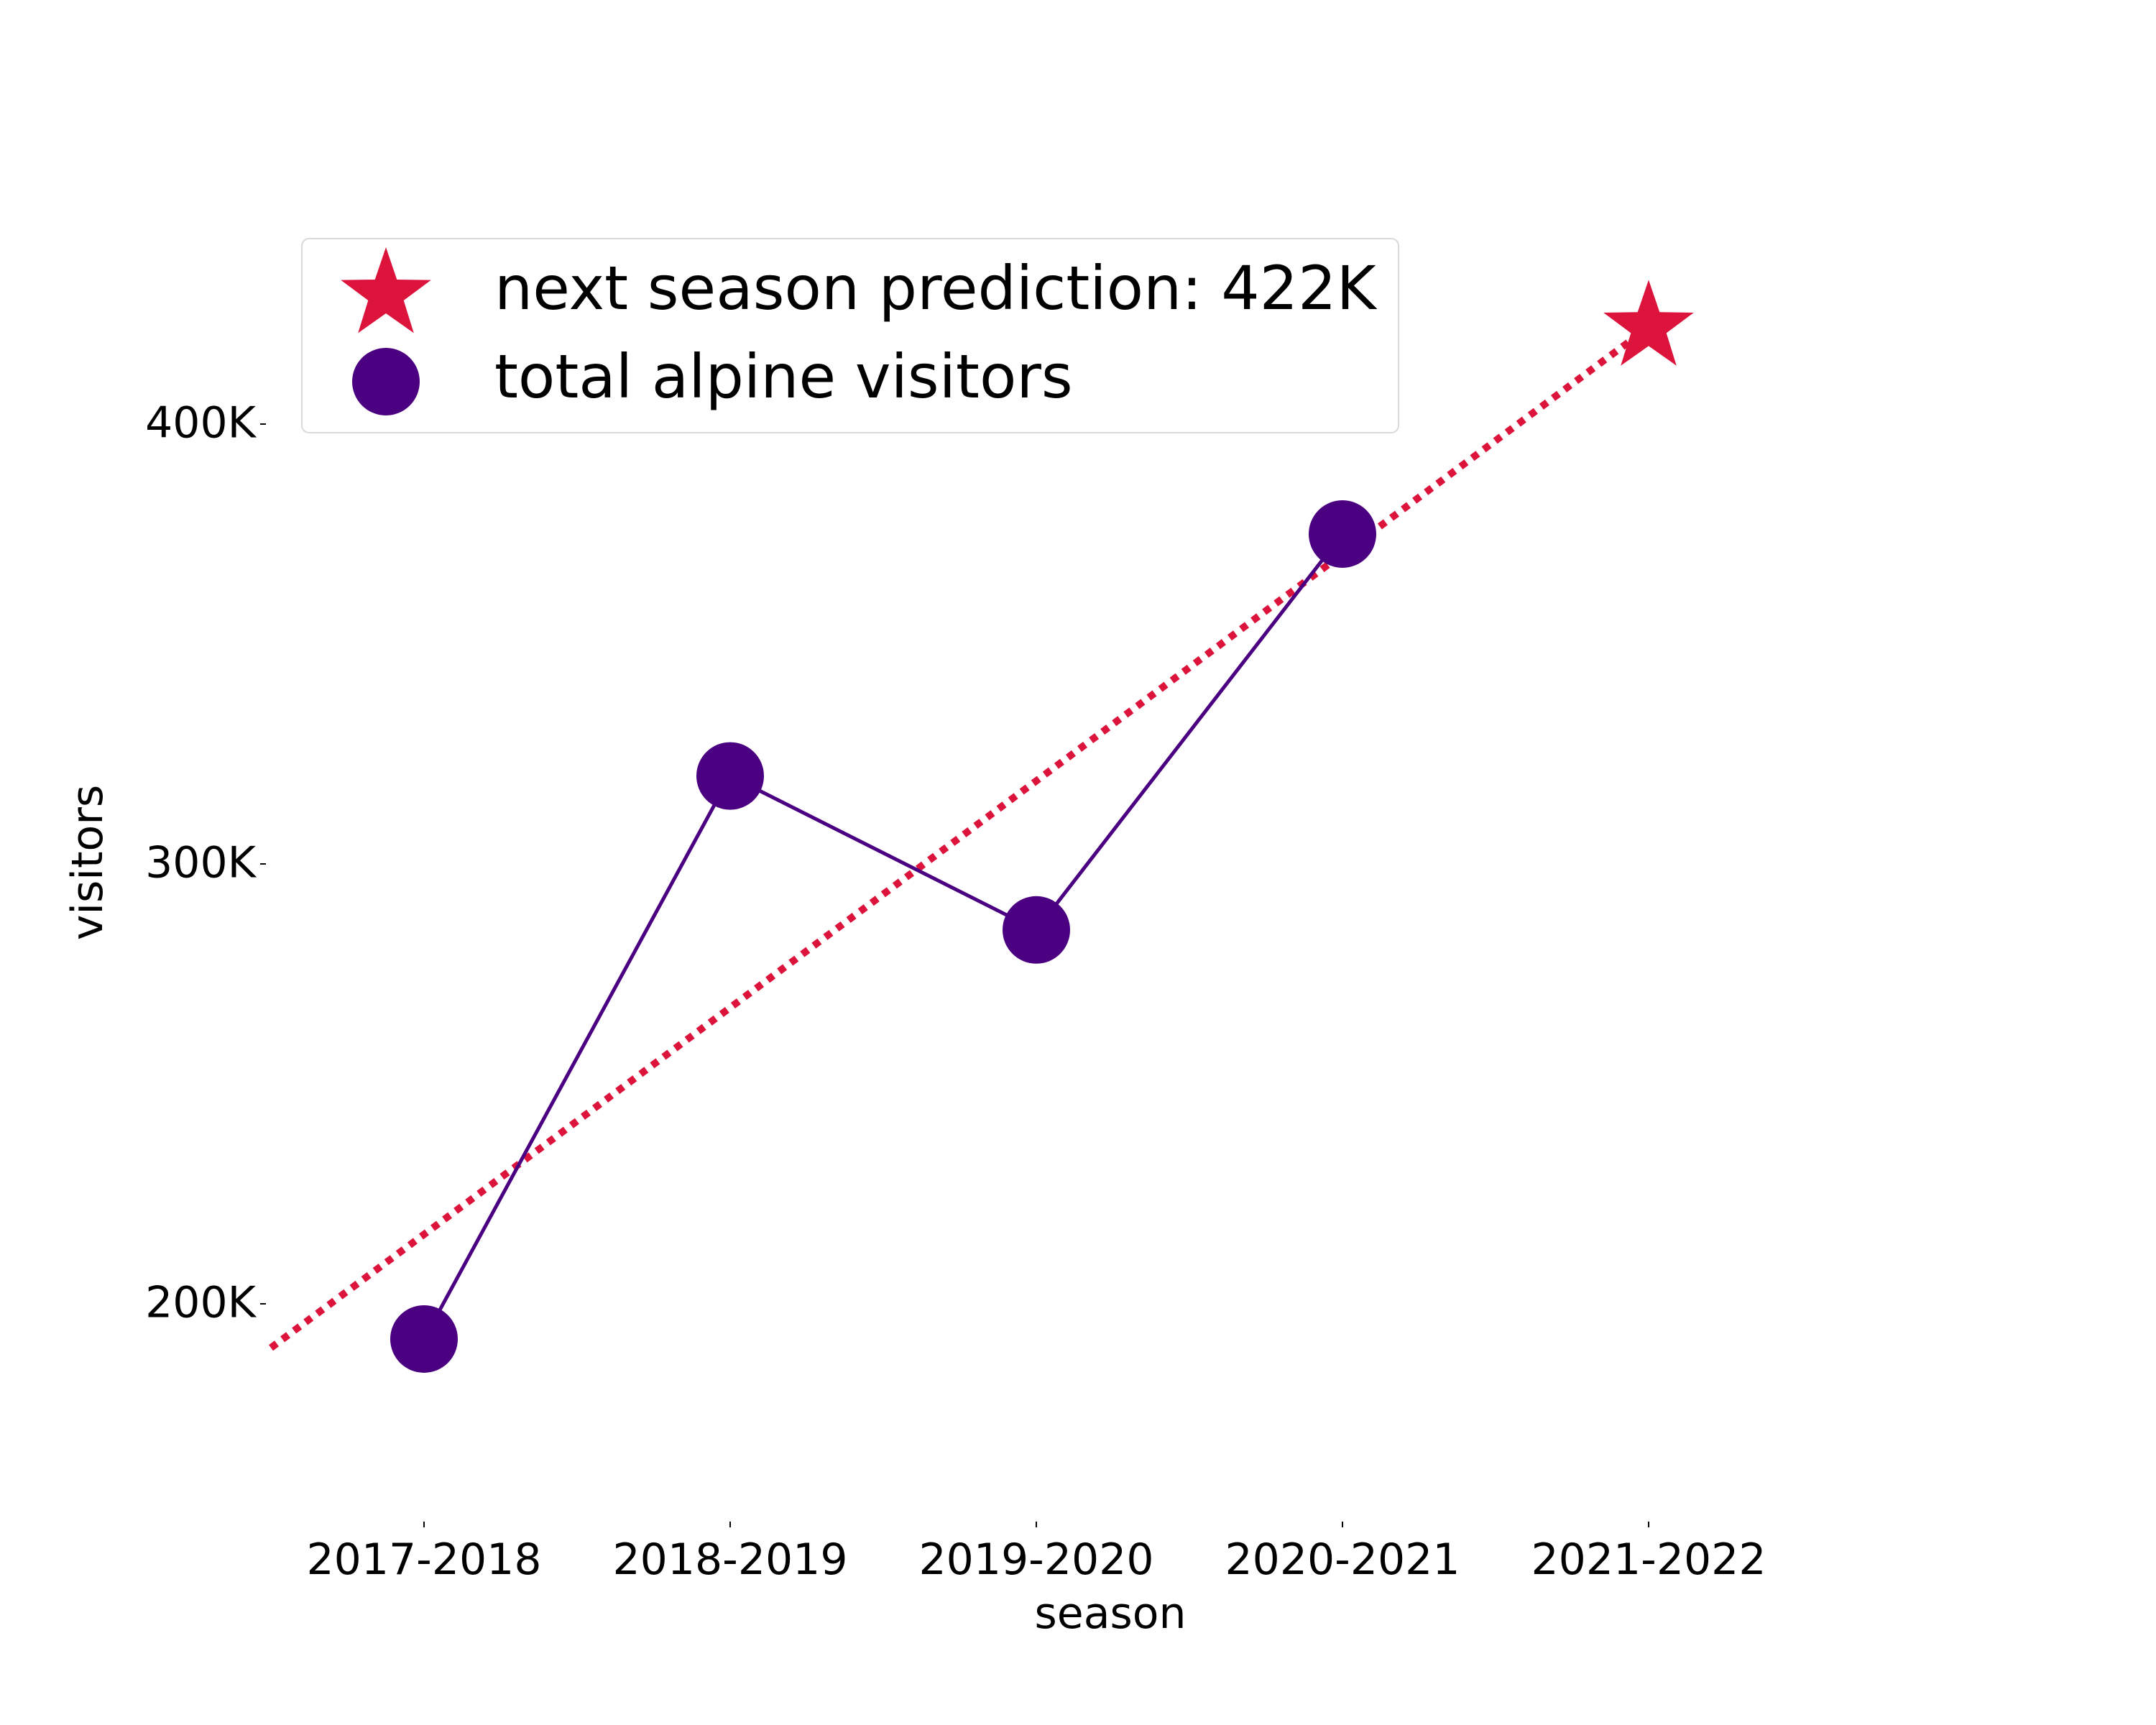 The image size is (2156, 1725). I want to click on y-axis-label: visitors, so click(88, 862).